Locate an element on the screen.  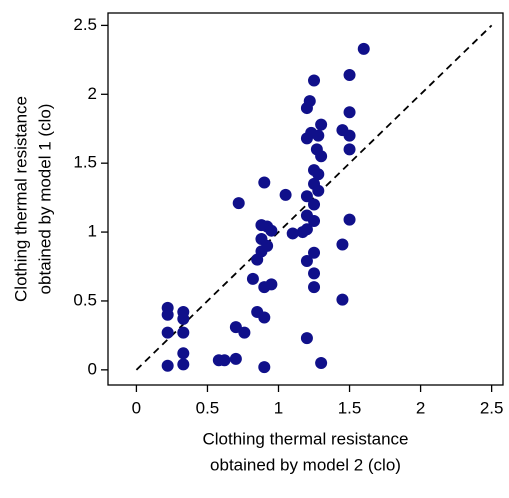
y-tick-label: 0.5 is located at coordinates (85, 299).